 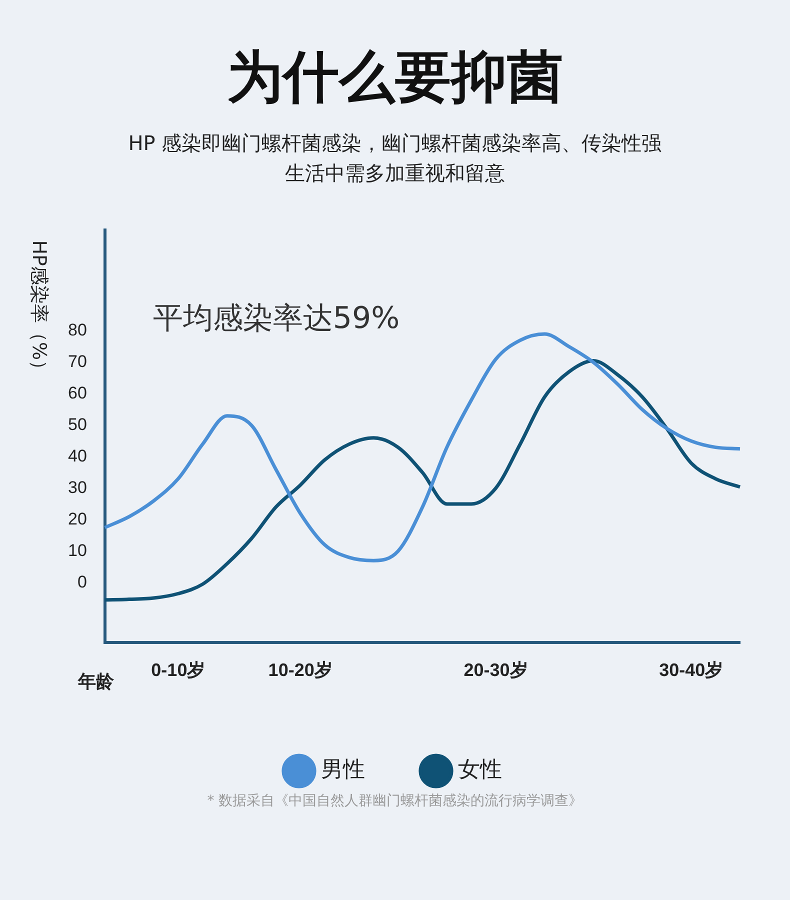 What do you see at coordinates (77, 424) in the screenshot?
I see `y-tick-label: 50` at bounding box center [77, 424].